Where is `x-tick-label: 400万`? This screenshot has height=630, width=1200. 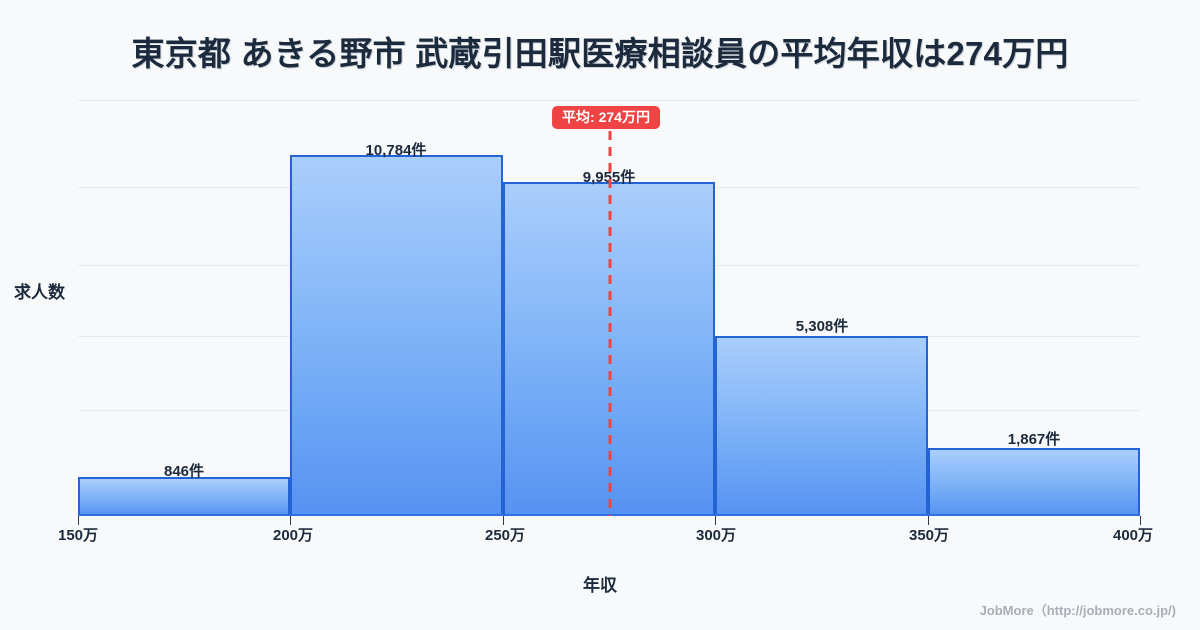 x-tick-label: 400万 is located at coordinates (1133, 535).